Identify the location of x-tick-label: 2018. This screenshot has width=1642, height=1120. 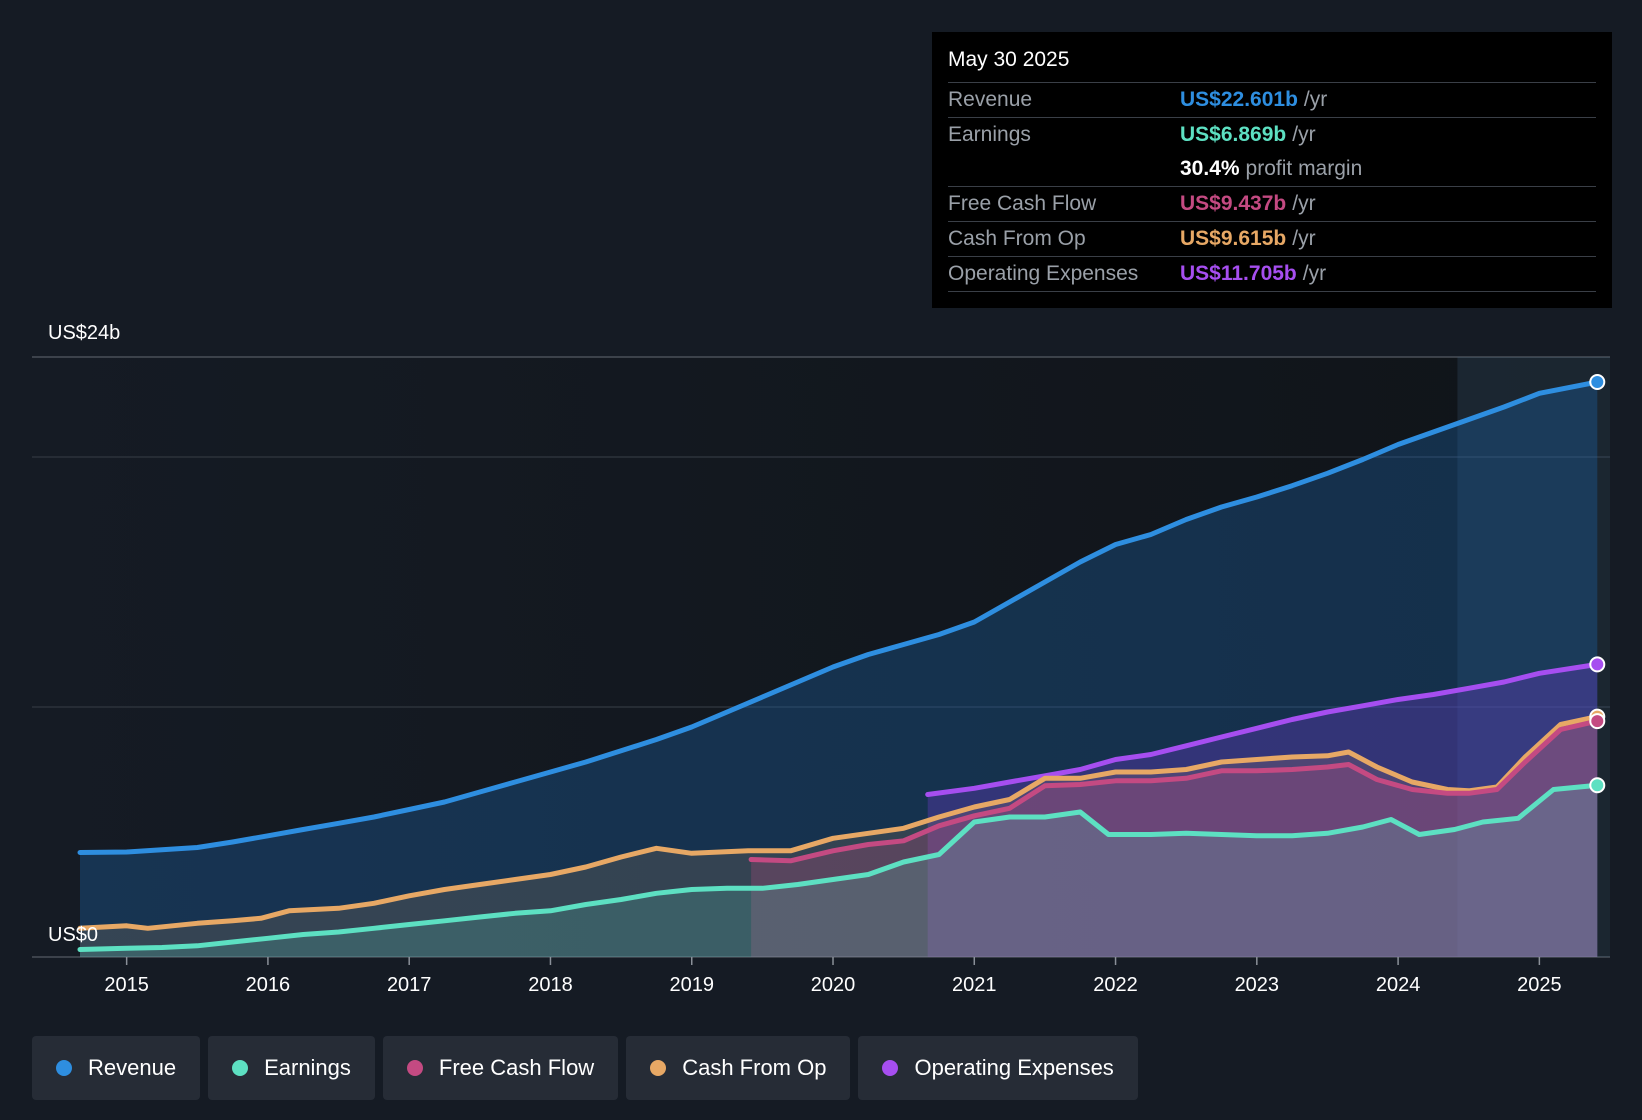
(550, 985).